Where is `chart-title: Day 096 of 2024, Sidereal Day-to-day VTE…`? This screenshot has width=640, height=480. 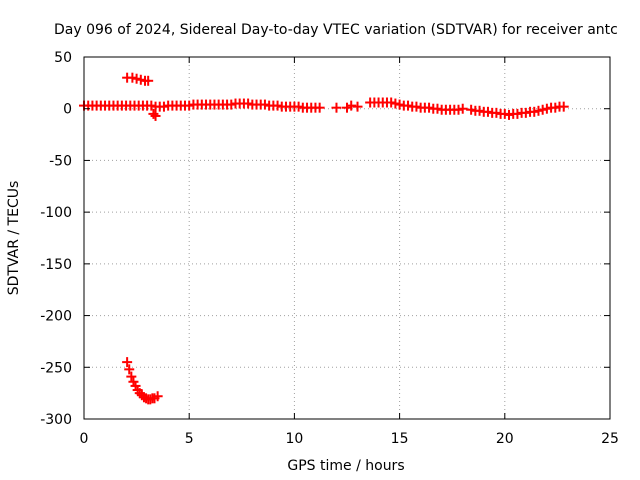 chart-title: Day 096 of 2024, Sidereal Day-to-day VTE… is located at coordinates (336, 30).